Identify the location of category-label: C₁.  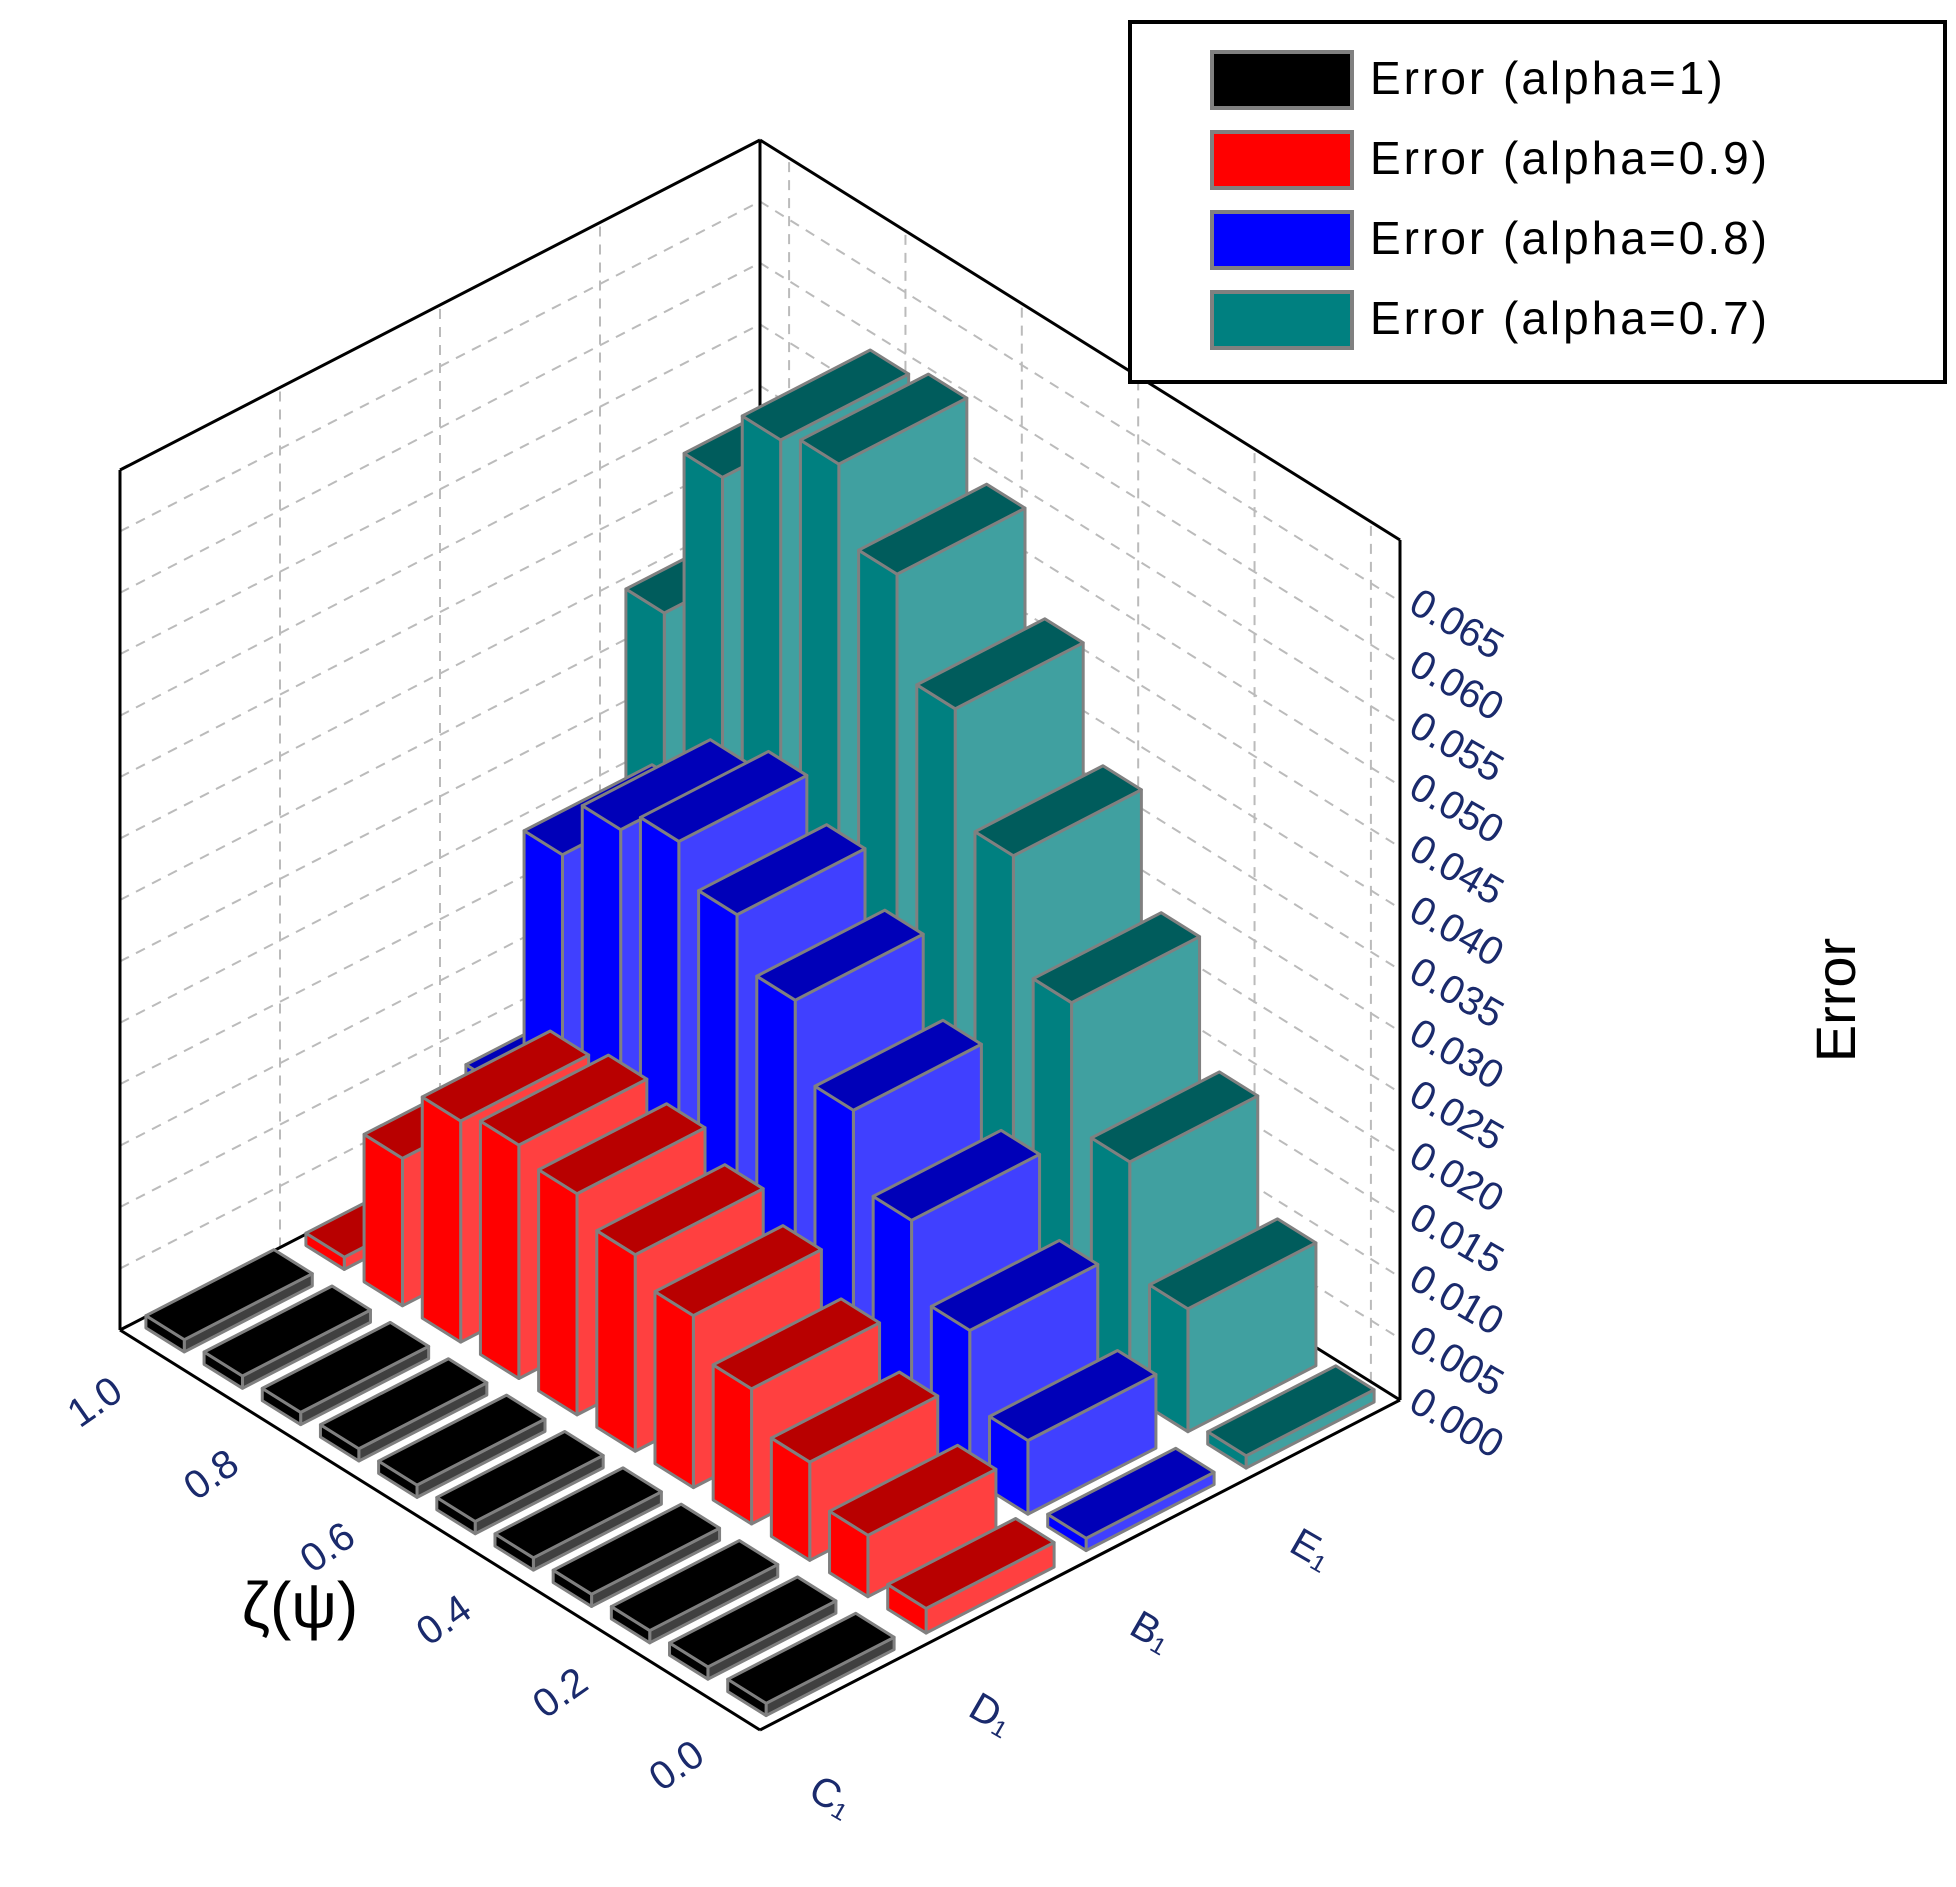
(831, 1796).